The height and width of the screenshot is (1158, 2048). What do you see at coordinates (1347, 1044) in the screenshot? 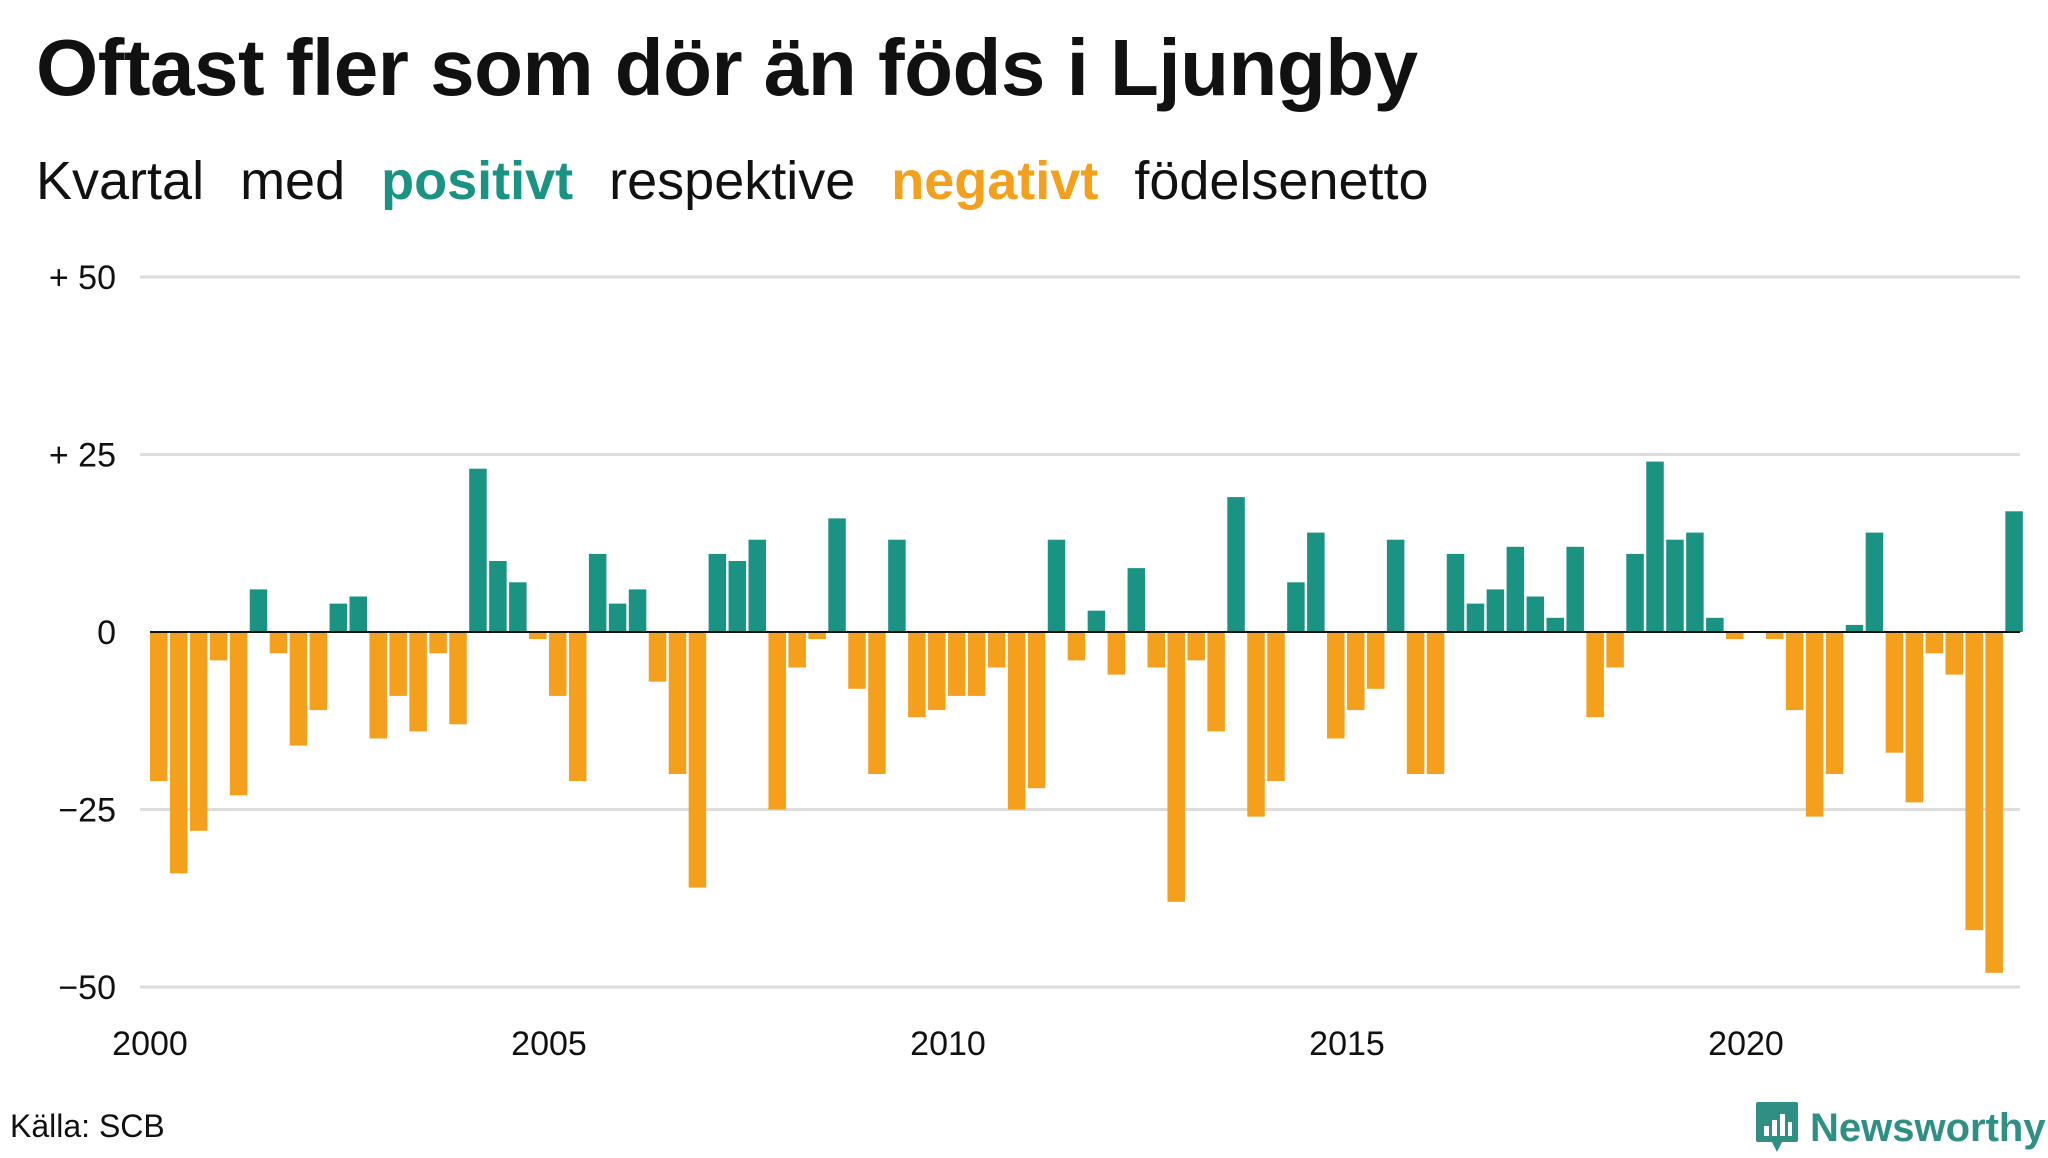
I see `x-tick-label: 2015` at bounding box center [1347, 1044].